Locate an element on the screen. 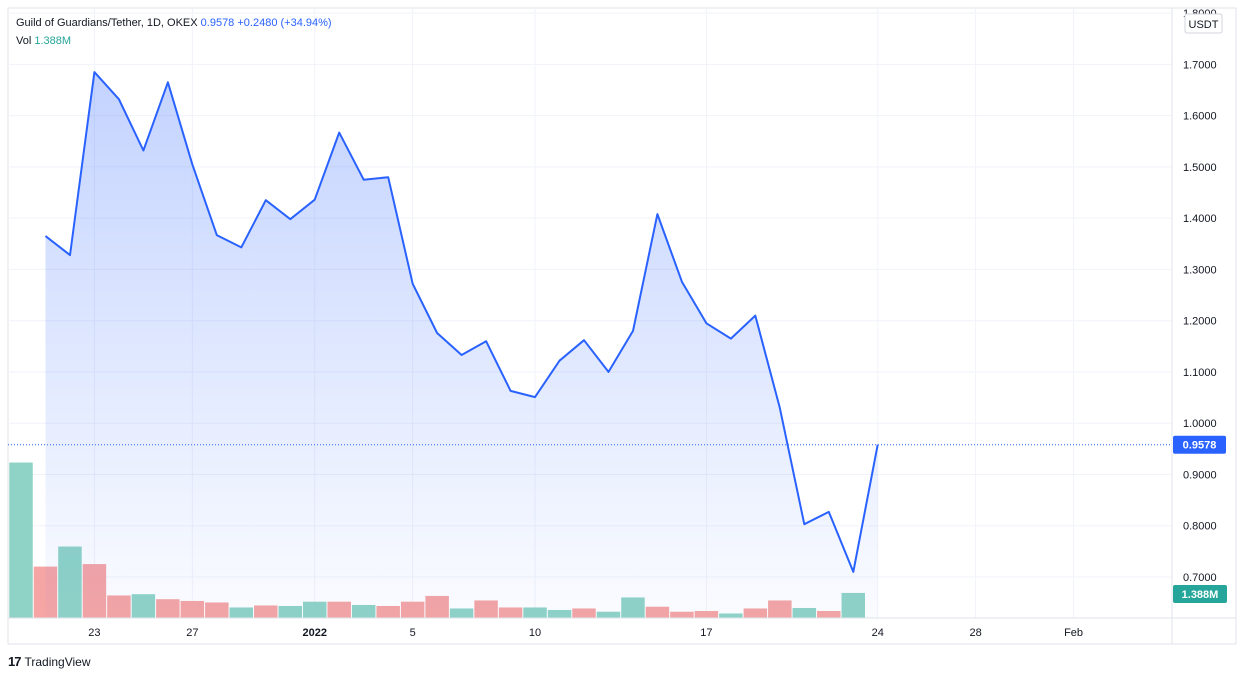 The height and width of the screenshot is (674, 1244). y-tick-label: 1.5000 is located at coordinates (1200, 168).